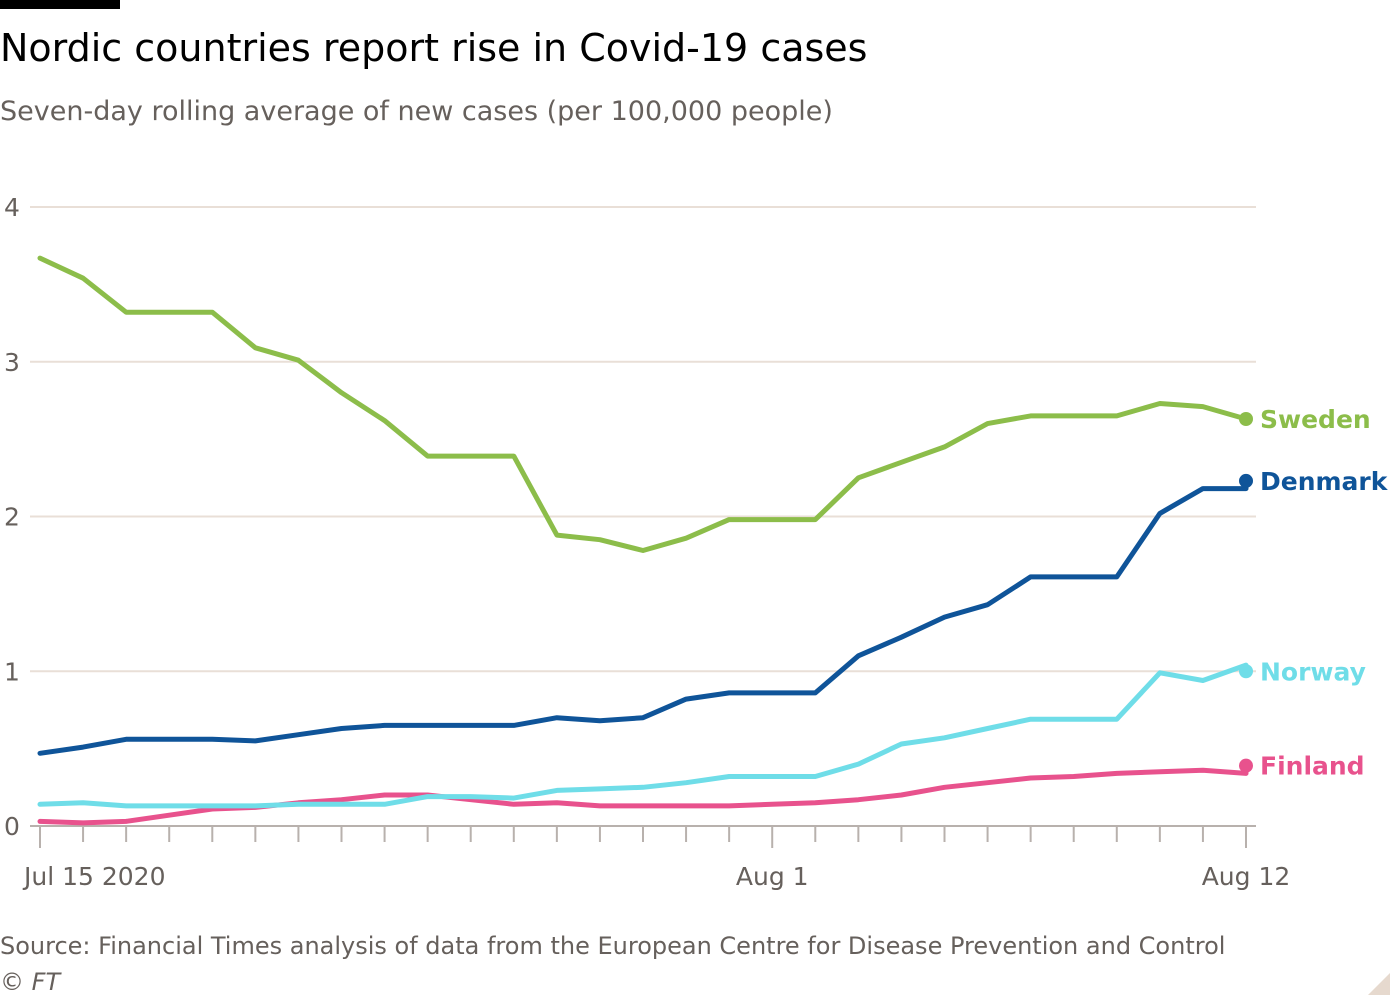 This screenshot has width=1400, height=1001. Describe the element at coordinates (1246, 765) in the screenshot. I see `end-point-finland` at that location.